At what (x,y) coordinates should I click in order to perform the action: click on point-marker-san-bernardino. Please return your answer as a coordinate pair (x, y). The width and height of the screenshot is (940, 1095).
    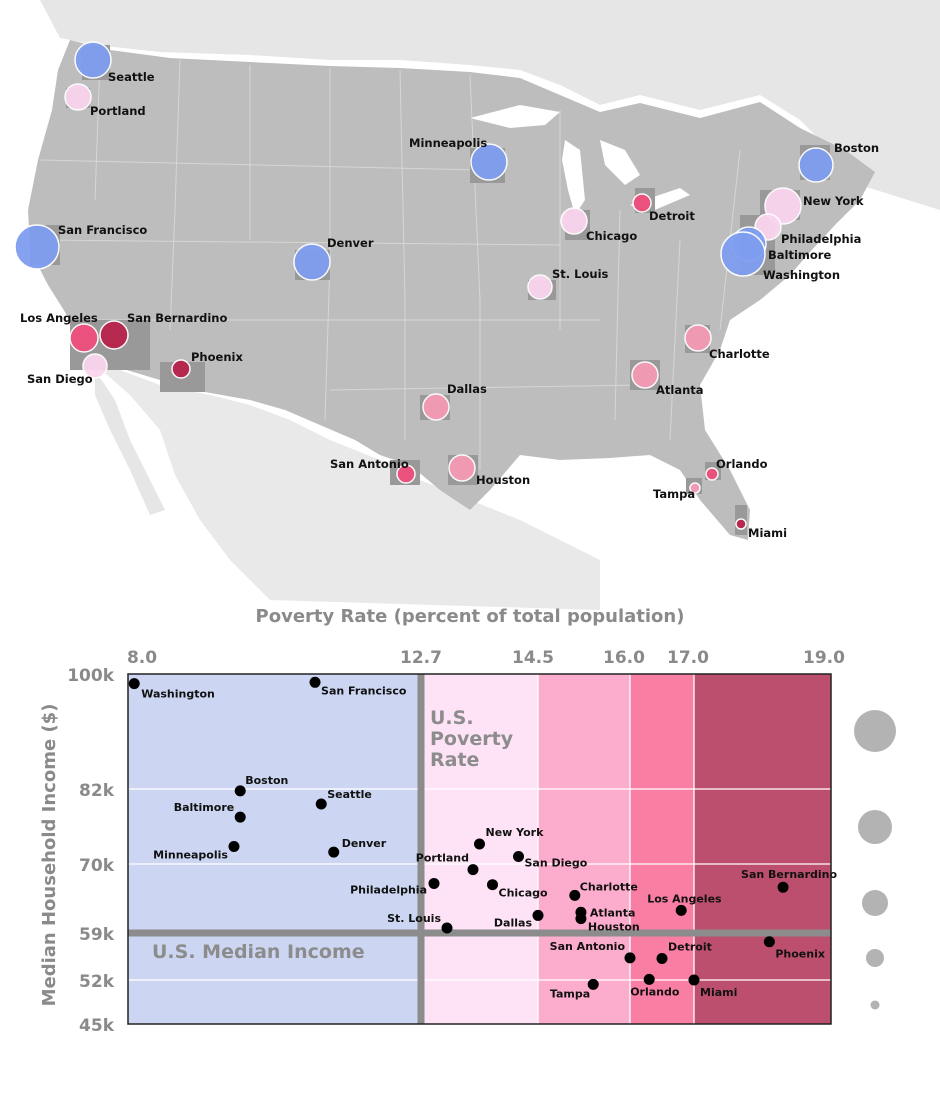
    Looking at the image, I should click on (783, 887).